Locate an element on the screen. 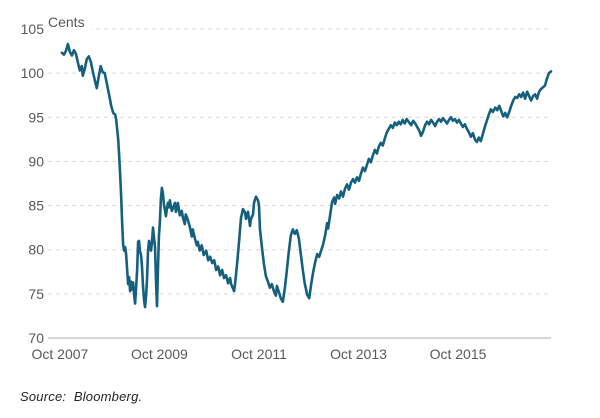 The height and width of the screenshot is (418, 600). y-tick-label: 95 is located at coordinates (36, 117).